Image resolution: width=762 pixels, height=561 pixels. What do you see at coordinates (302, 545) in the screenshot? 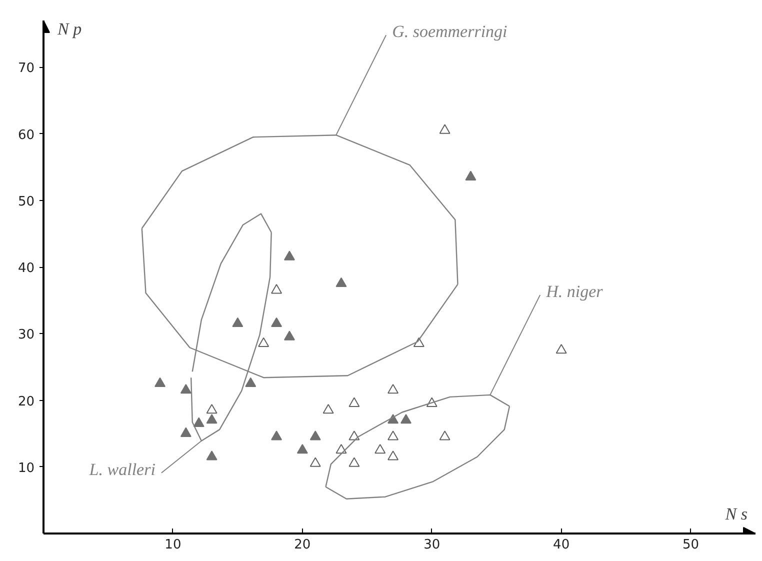
I see `x-tick-label: 20` at bounding box center [302, 545].